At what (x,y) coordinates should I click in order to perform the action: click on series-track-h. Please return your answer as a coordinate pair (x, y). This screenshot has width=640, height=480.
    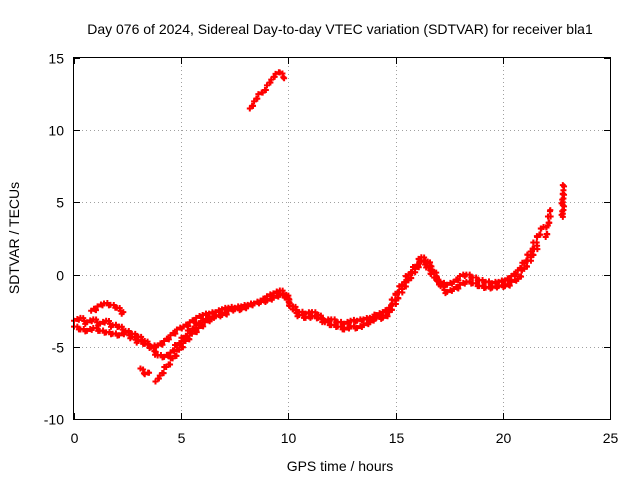
    Looking at the image, I should click on (563, 201).